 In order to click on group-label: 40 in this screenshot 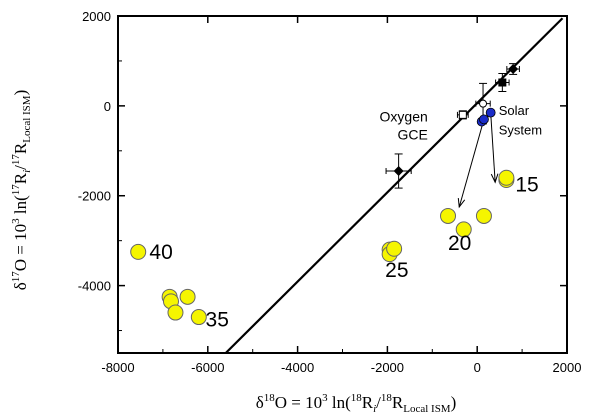, I will do `click(160, 252)`.